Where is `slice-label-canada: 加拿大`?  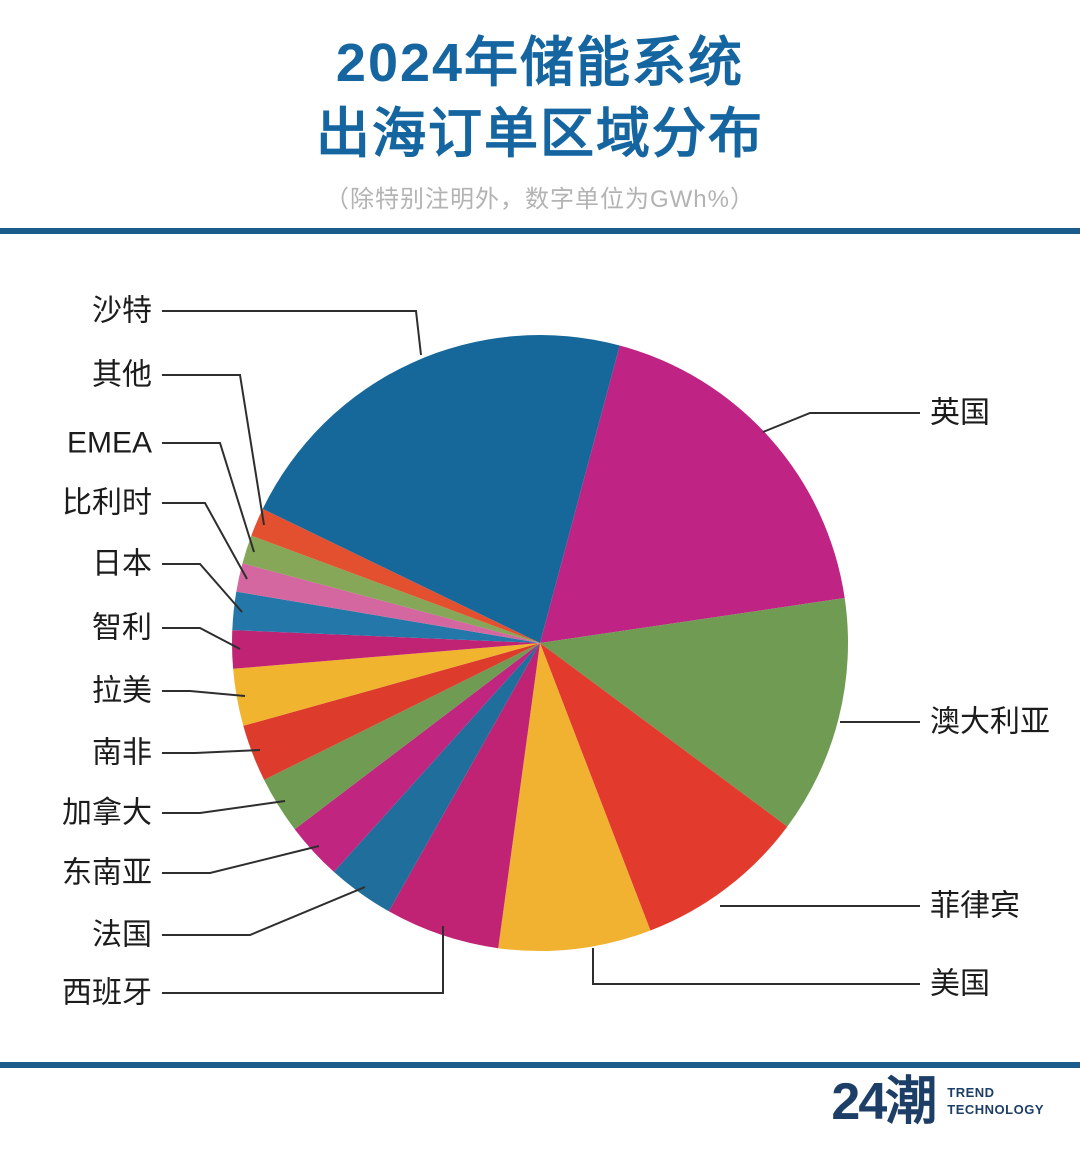 slice-label-canada: 加拿大 is located at coordinates (107, 813).